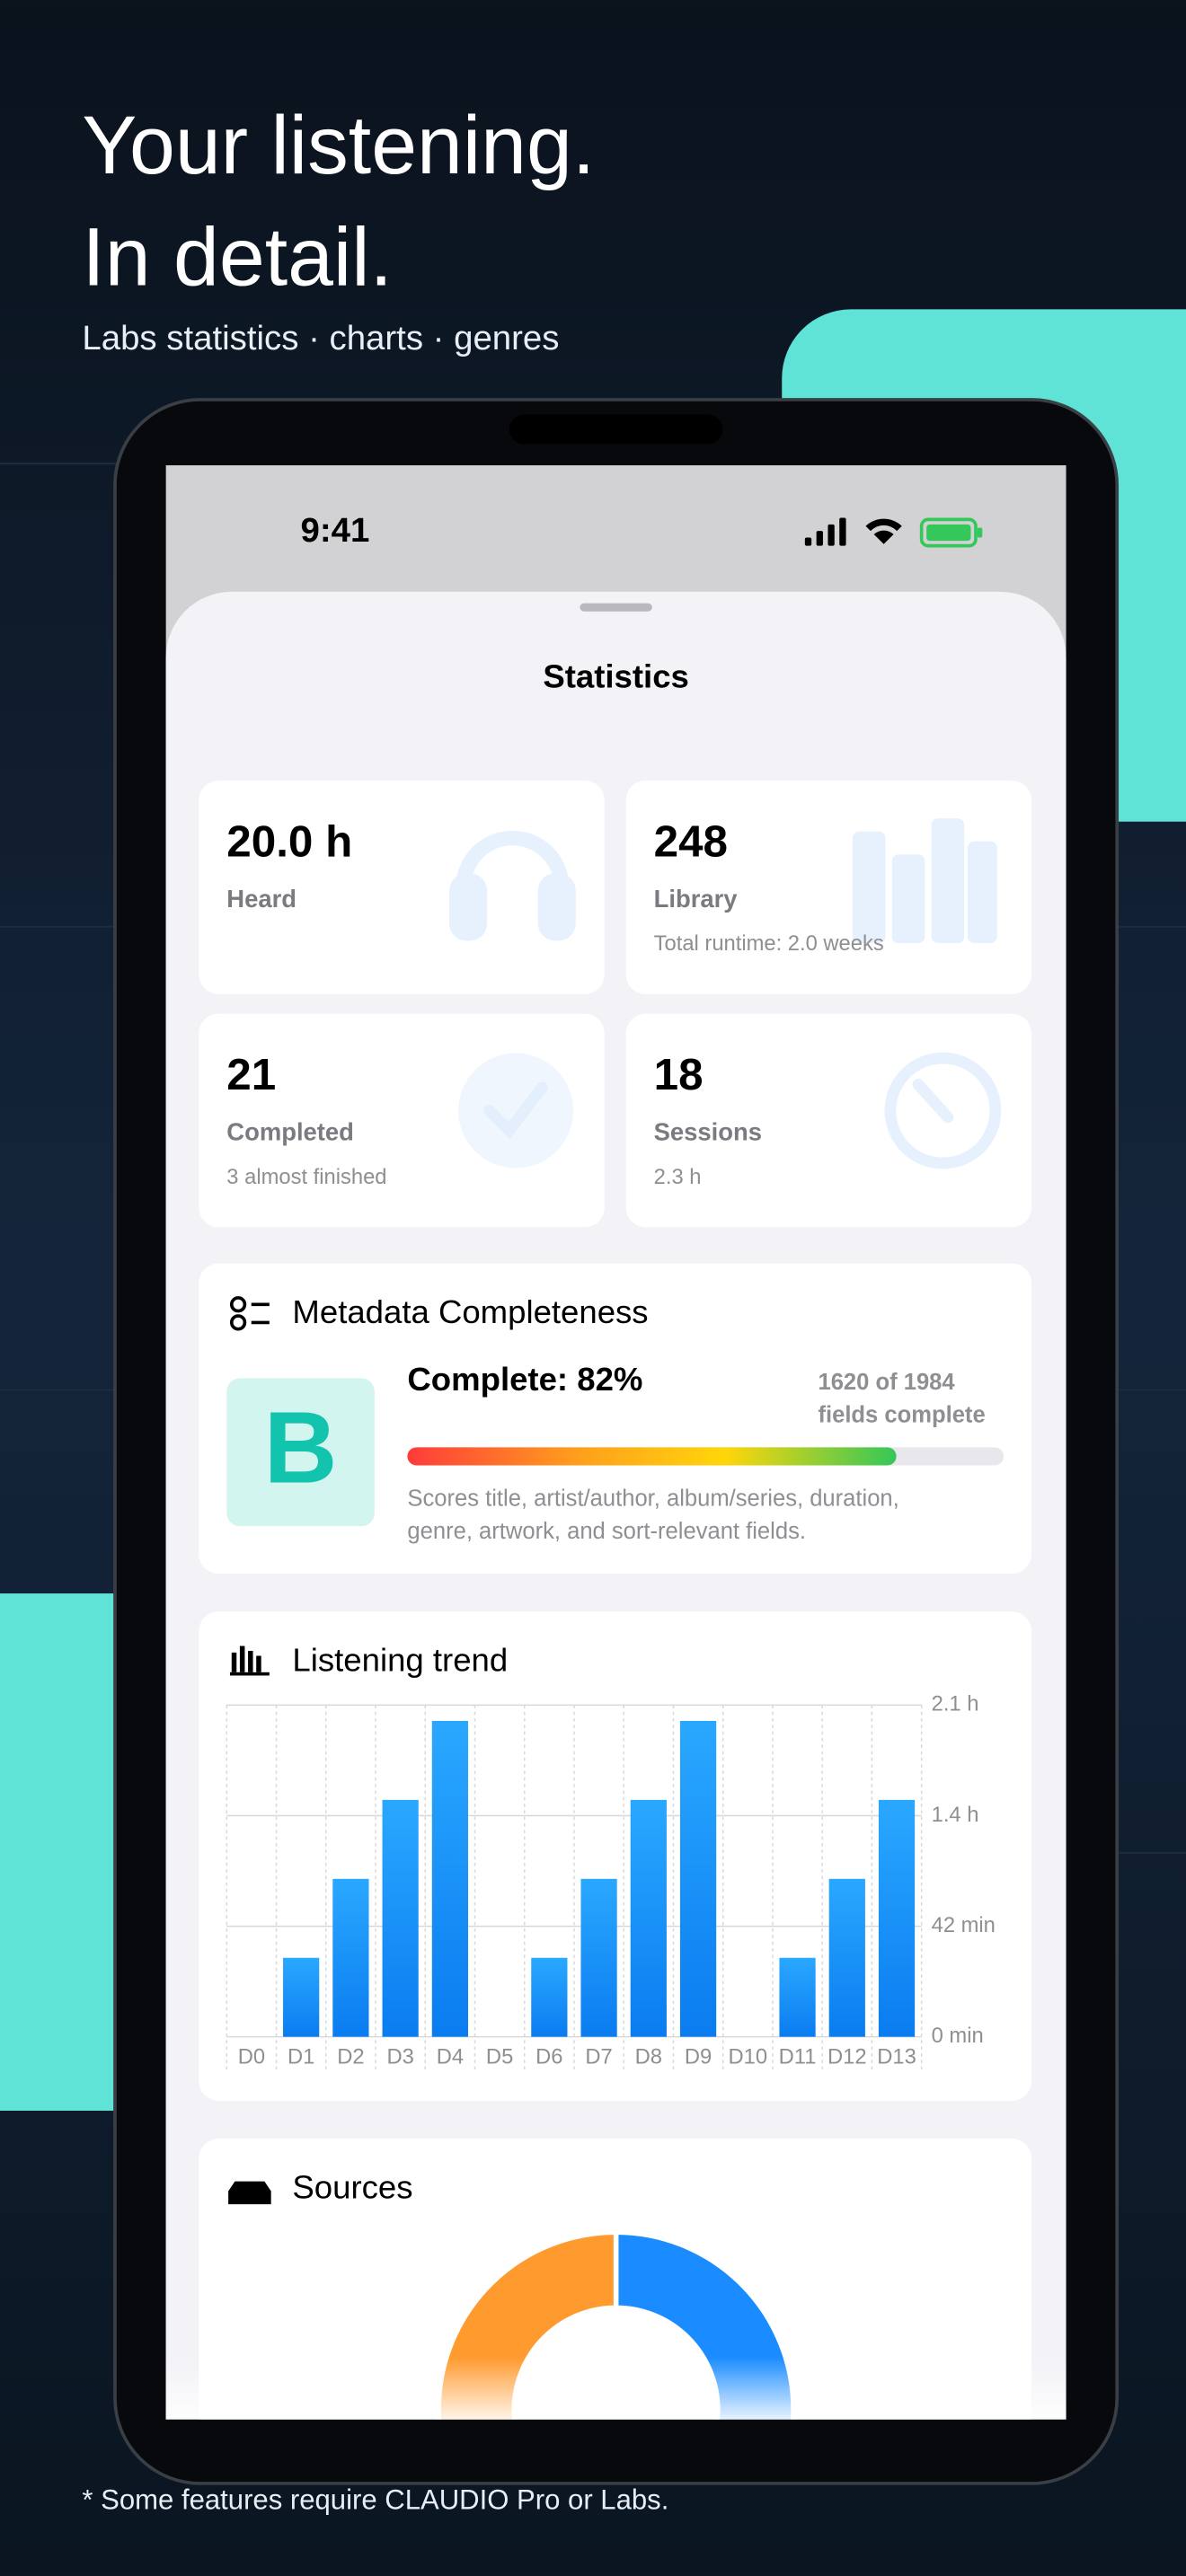 This screenshot has width=1186, height=2576. I want to click on stat-card: 21 Completed 3 almost finished, so click(402, 1120).